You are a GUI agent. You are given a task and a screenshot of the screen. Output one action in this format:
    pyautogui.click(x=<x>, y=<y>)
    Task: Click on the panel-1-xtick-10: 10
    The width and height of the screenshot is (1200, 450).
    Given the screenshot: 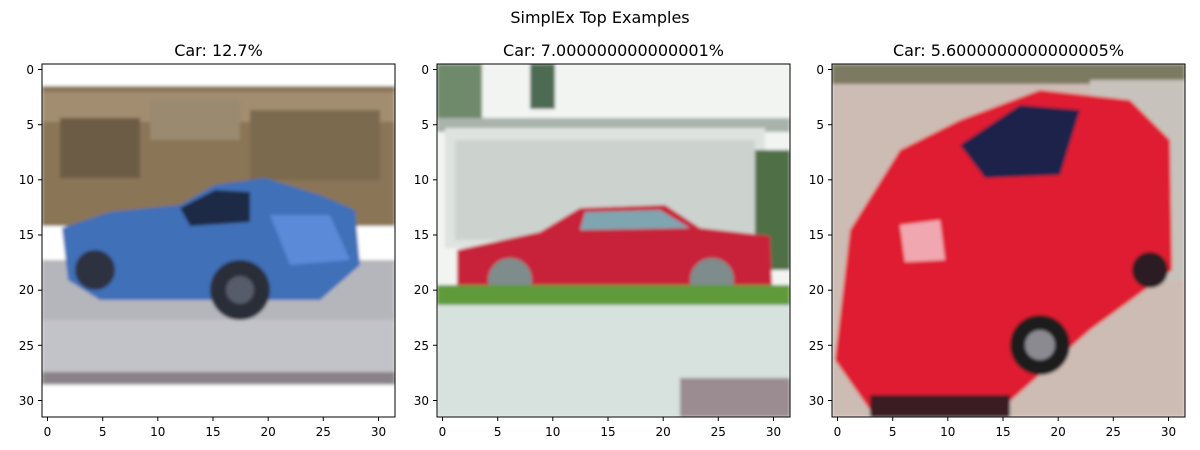 What is the action you would take?
    pyautogui.click(x=157, y=432)
    